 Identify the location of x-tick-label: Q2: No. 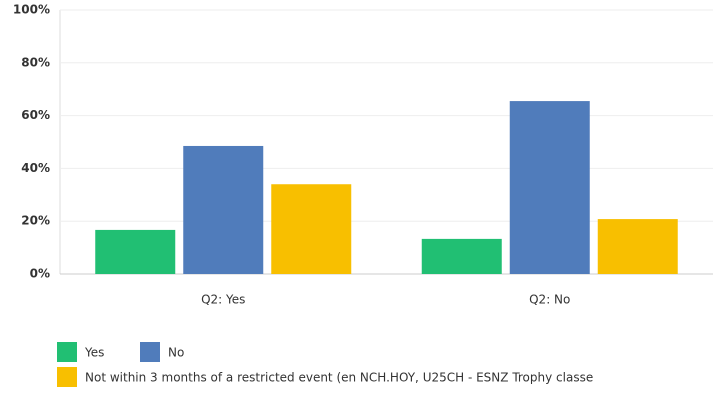
(549, 300).